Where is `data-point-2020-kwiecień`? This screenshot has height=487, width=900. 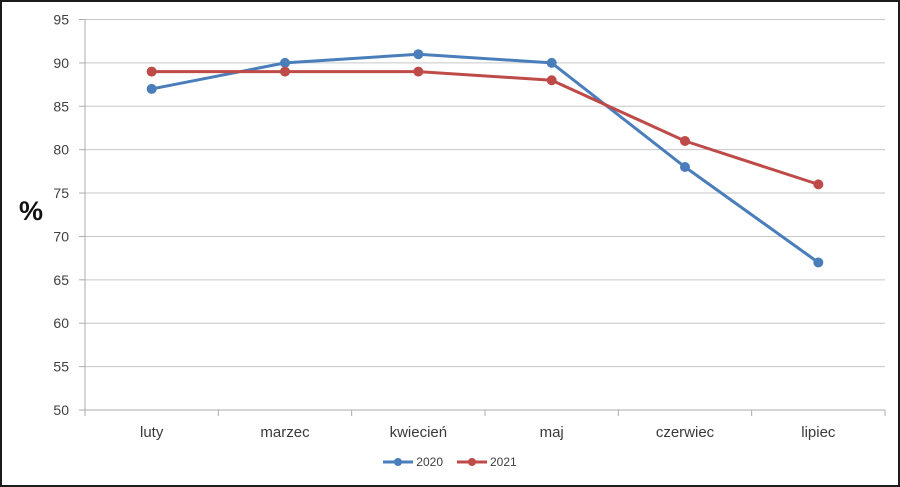 data-point-2020-kwiecień is located at coordinates (418, 54).